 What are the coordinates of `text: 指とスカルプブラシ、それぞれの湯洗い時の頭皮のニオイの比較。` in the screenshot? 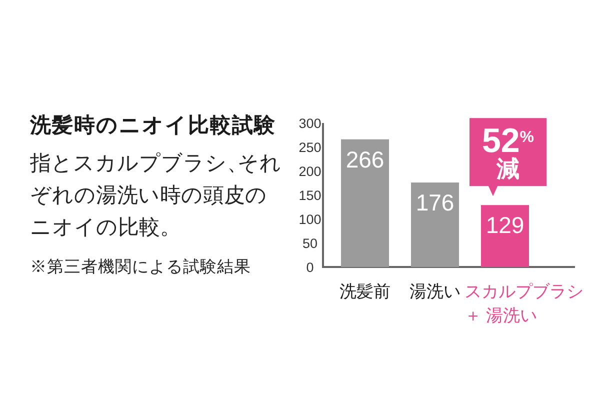 It's located at (155, 195).